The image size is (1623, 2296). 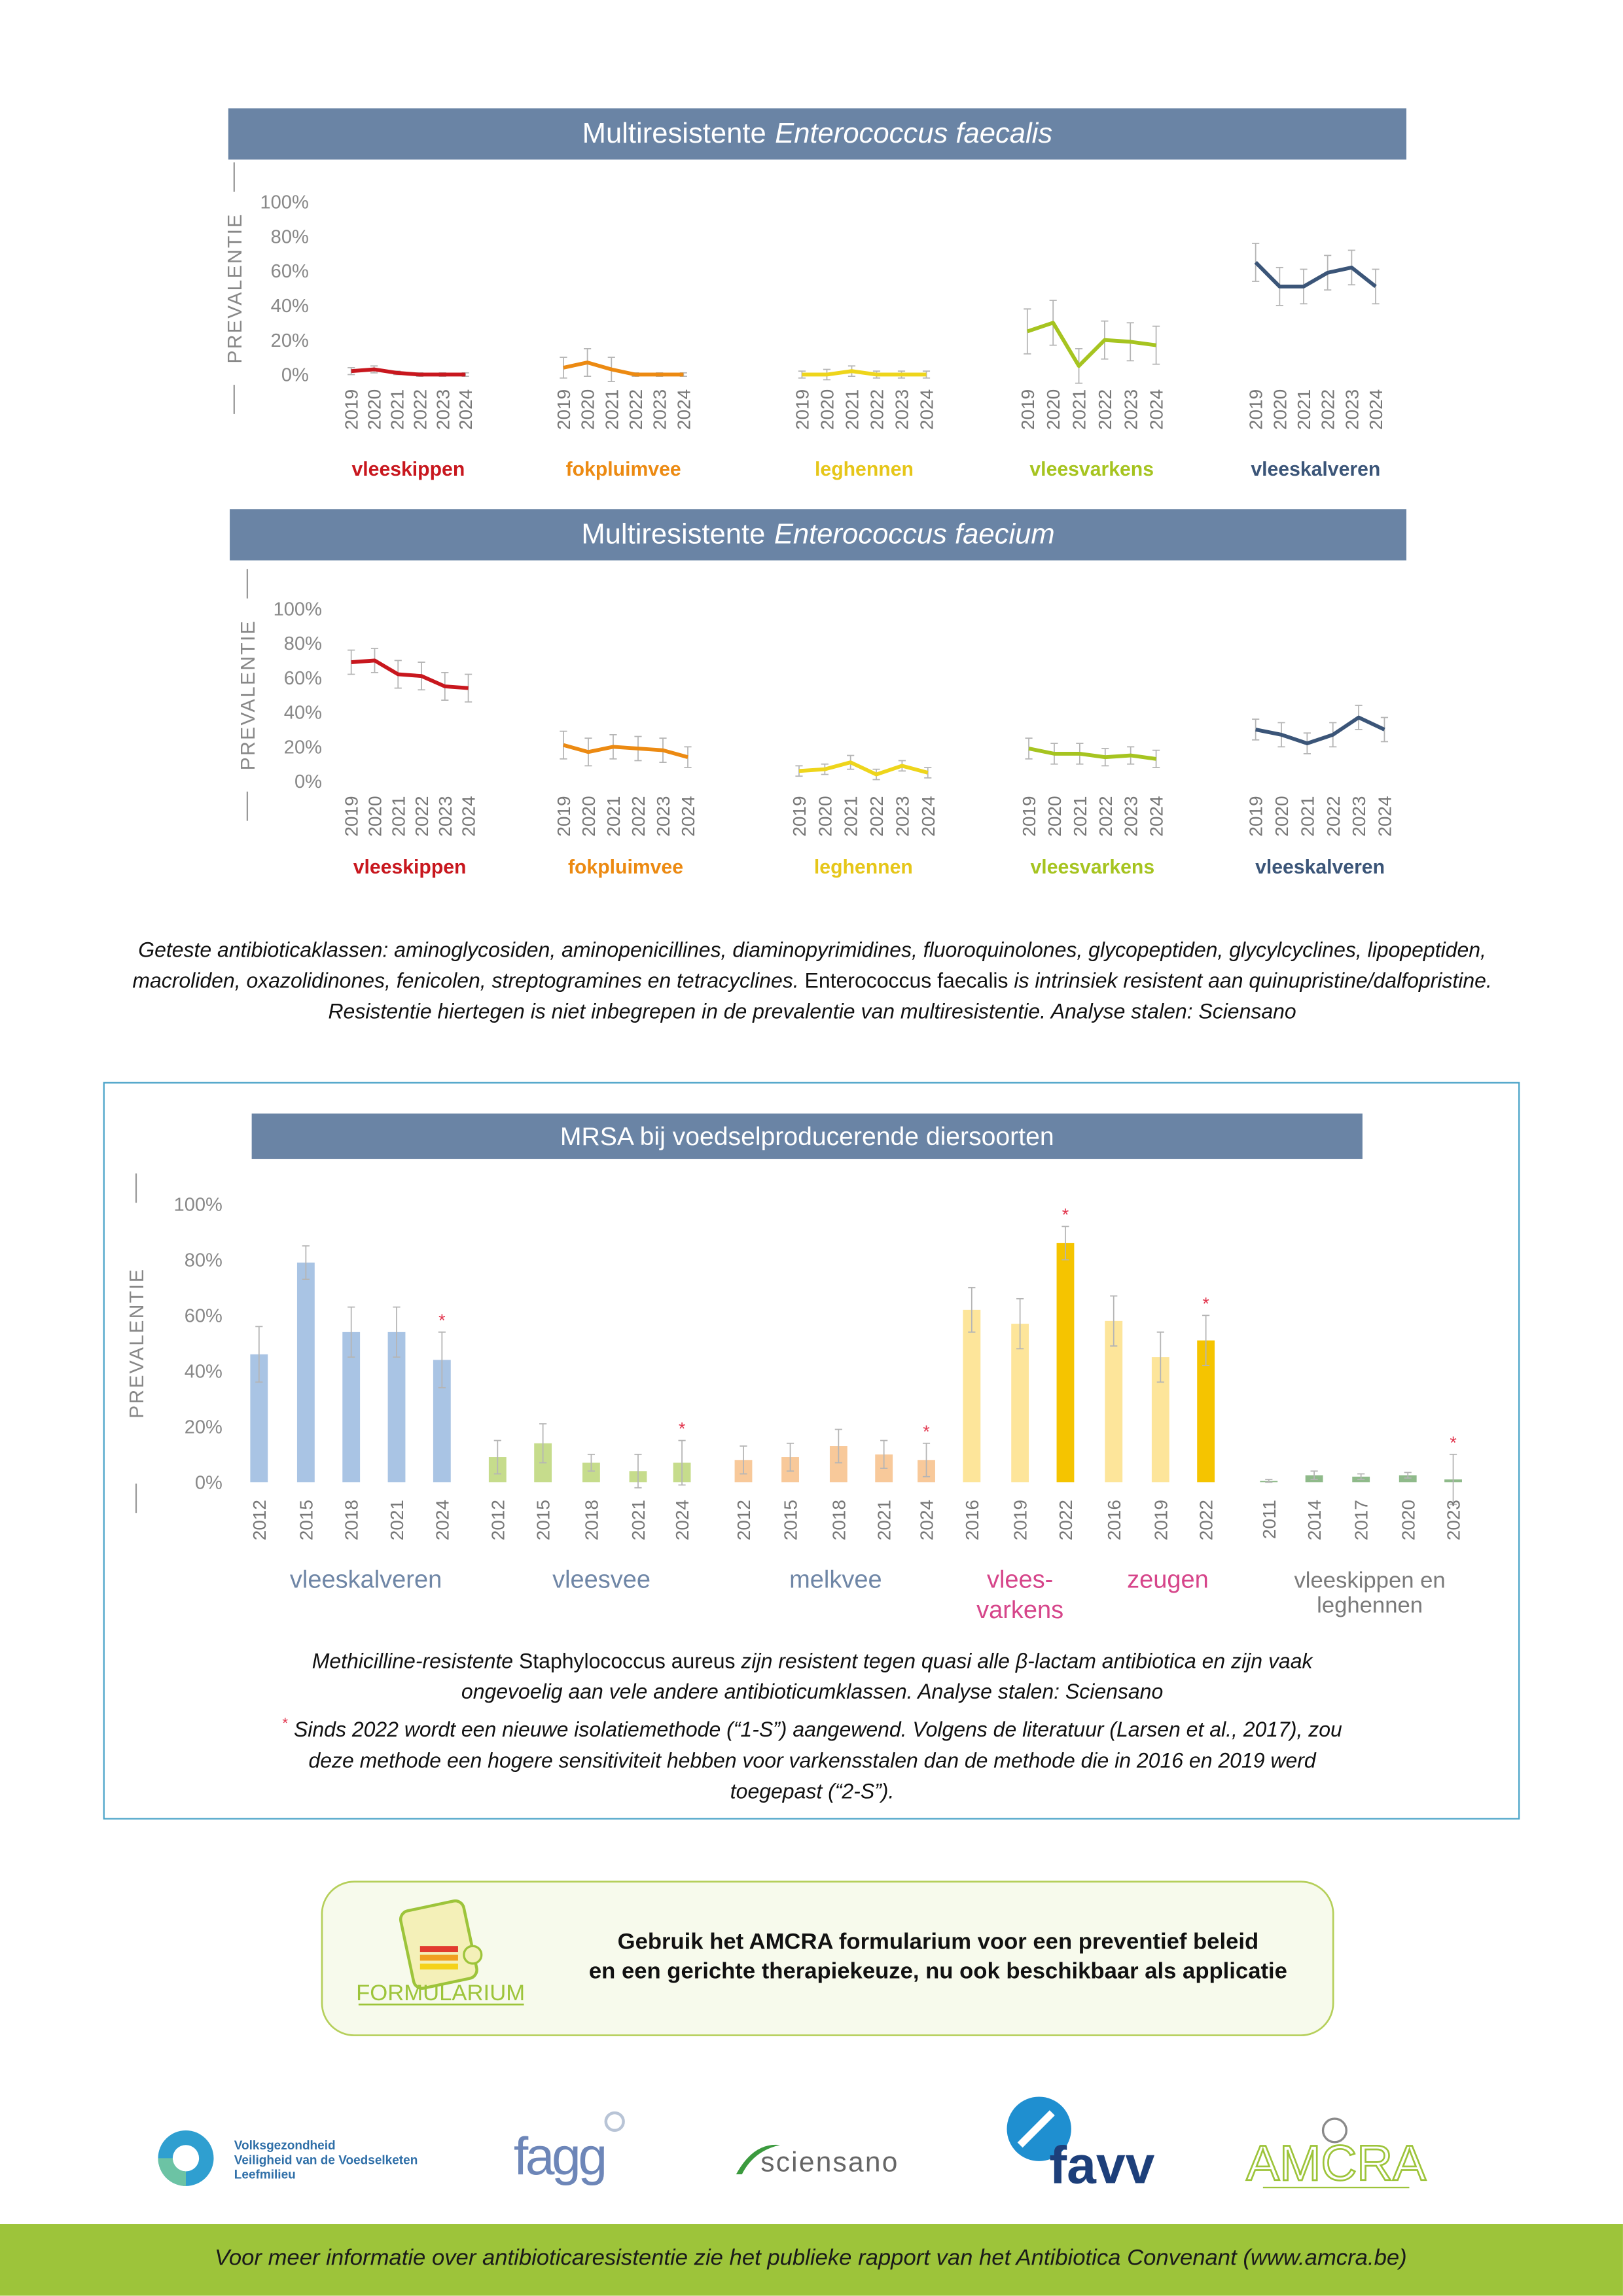 What do you see at coordinates (1370, 1581) in the screenshot?
I see `group-label: vleeskippen en` at bounding box center [1370, 1581].